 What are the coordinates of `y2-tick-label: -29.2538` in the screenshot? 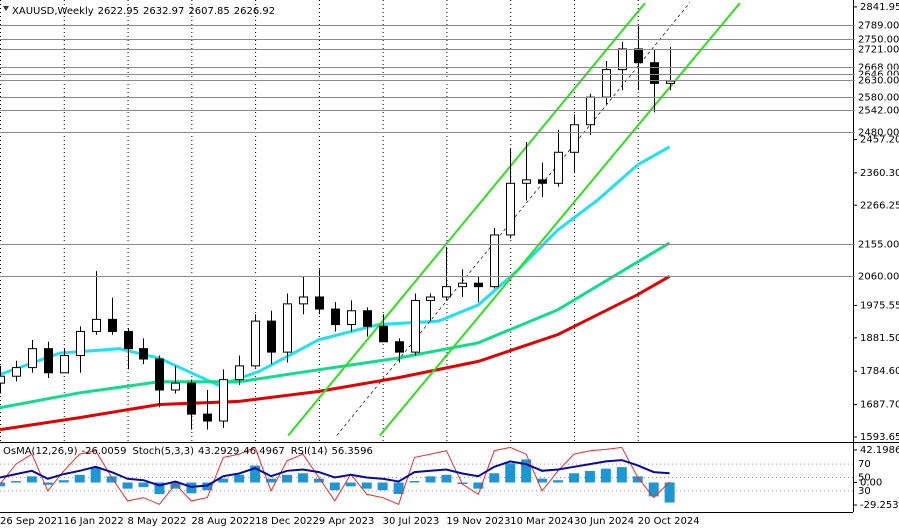 It's located at (879, 505).